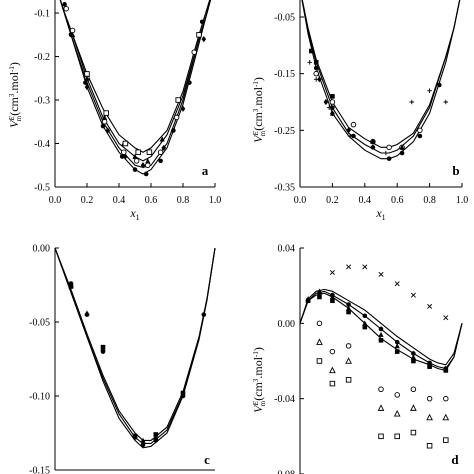 The image size is (474, 474). I want to click on y-tick-label: -0.4, so click(42, 144).